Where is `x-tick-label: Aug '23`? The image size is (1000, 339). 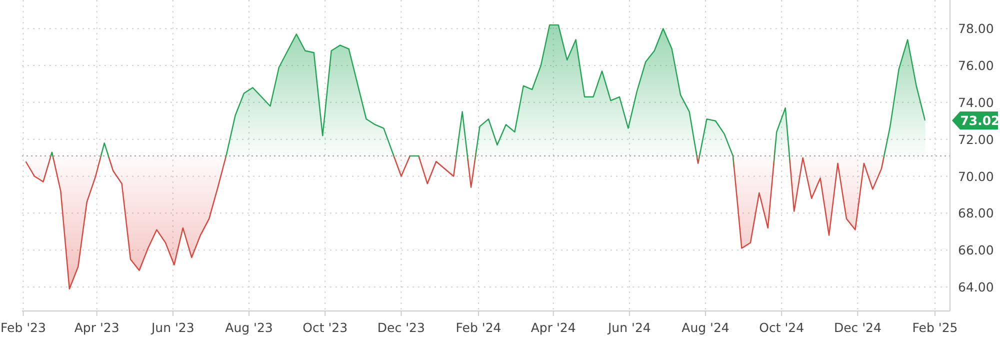 x-tick-label: Aug '23 is located at coordinates (249, 327).